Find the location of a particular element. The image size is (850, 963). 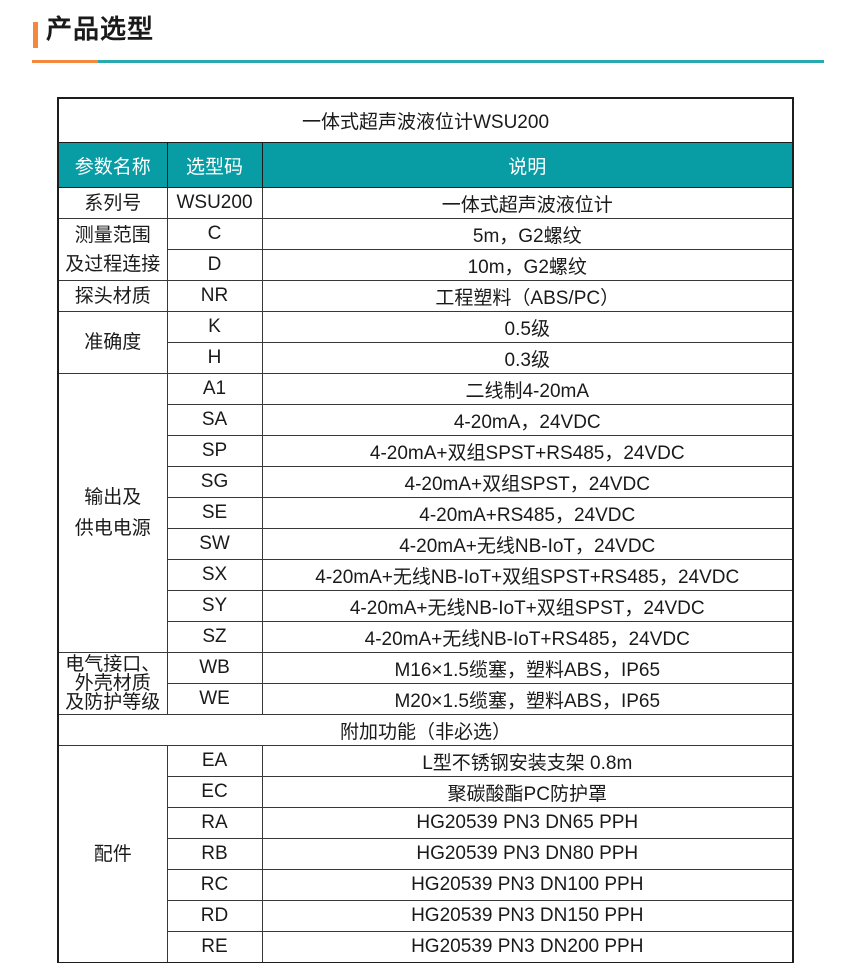

selection-code-cell: SE is located at coordinates (214, 513).